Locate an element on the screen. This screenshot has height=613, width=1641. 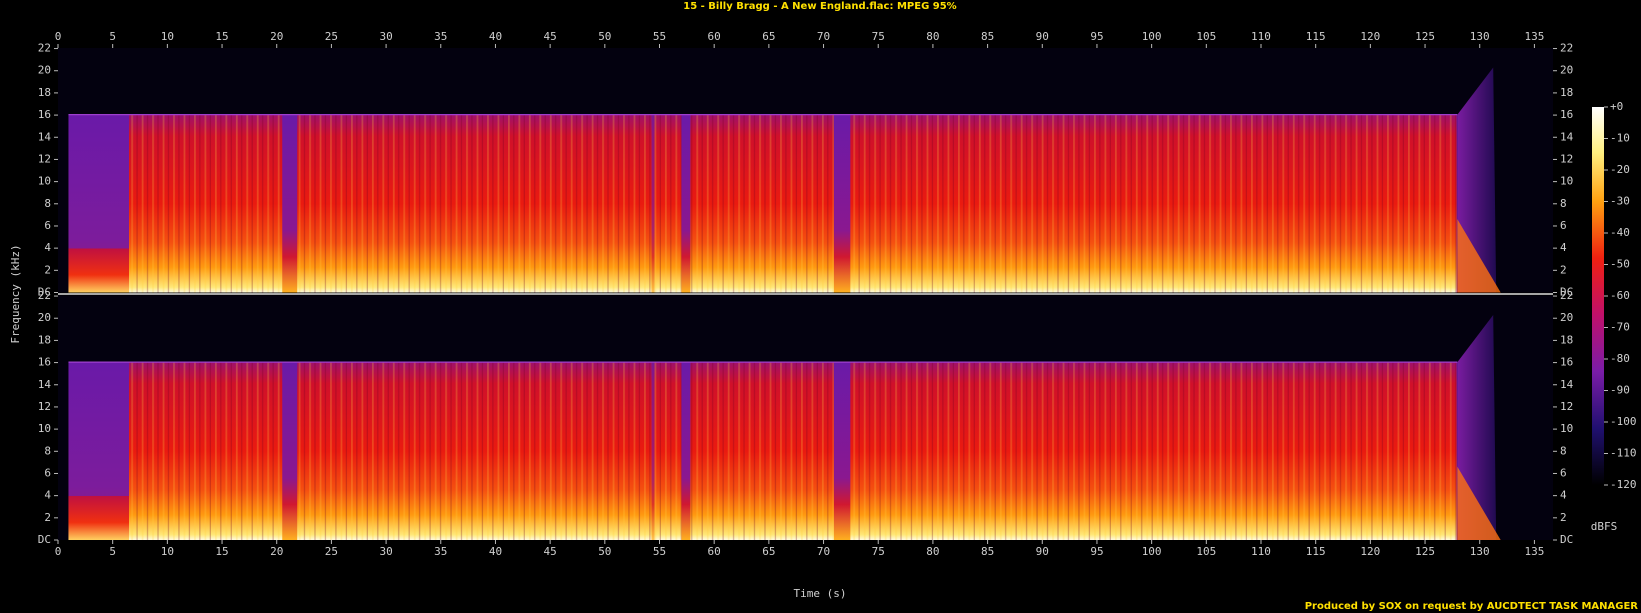
x-tick-label: 90 is located at coordinates (1042, 36).